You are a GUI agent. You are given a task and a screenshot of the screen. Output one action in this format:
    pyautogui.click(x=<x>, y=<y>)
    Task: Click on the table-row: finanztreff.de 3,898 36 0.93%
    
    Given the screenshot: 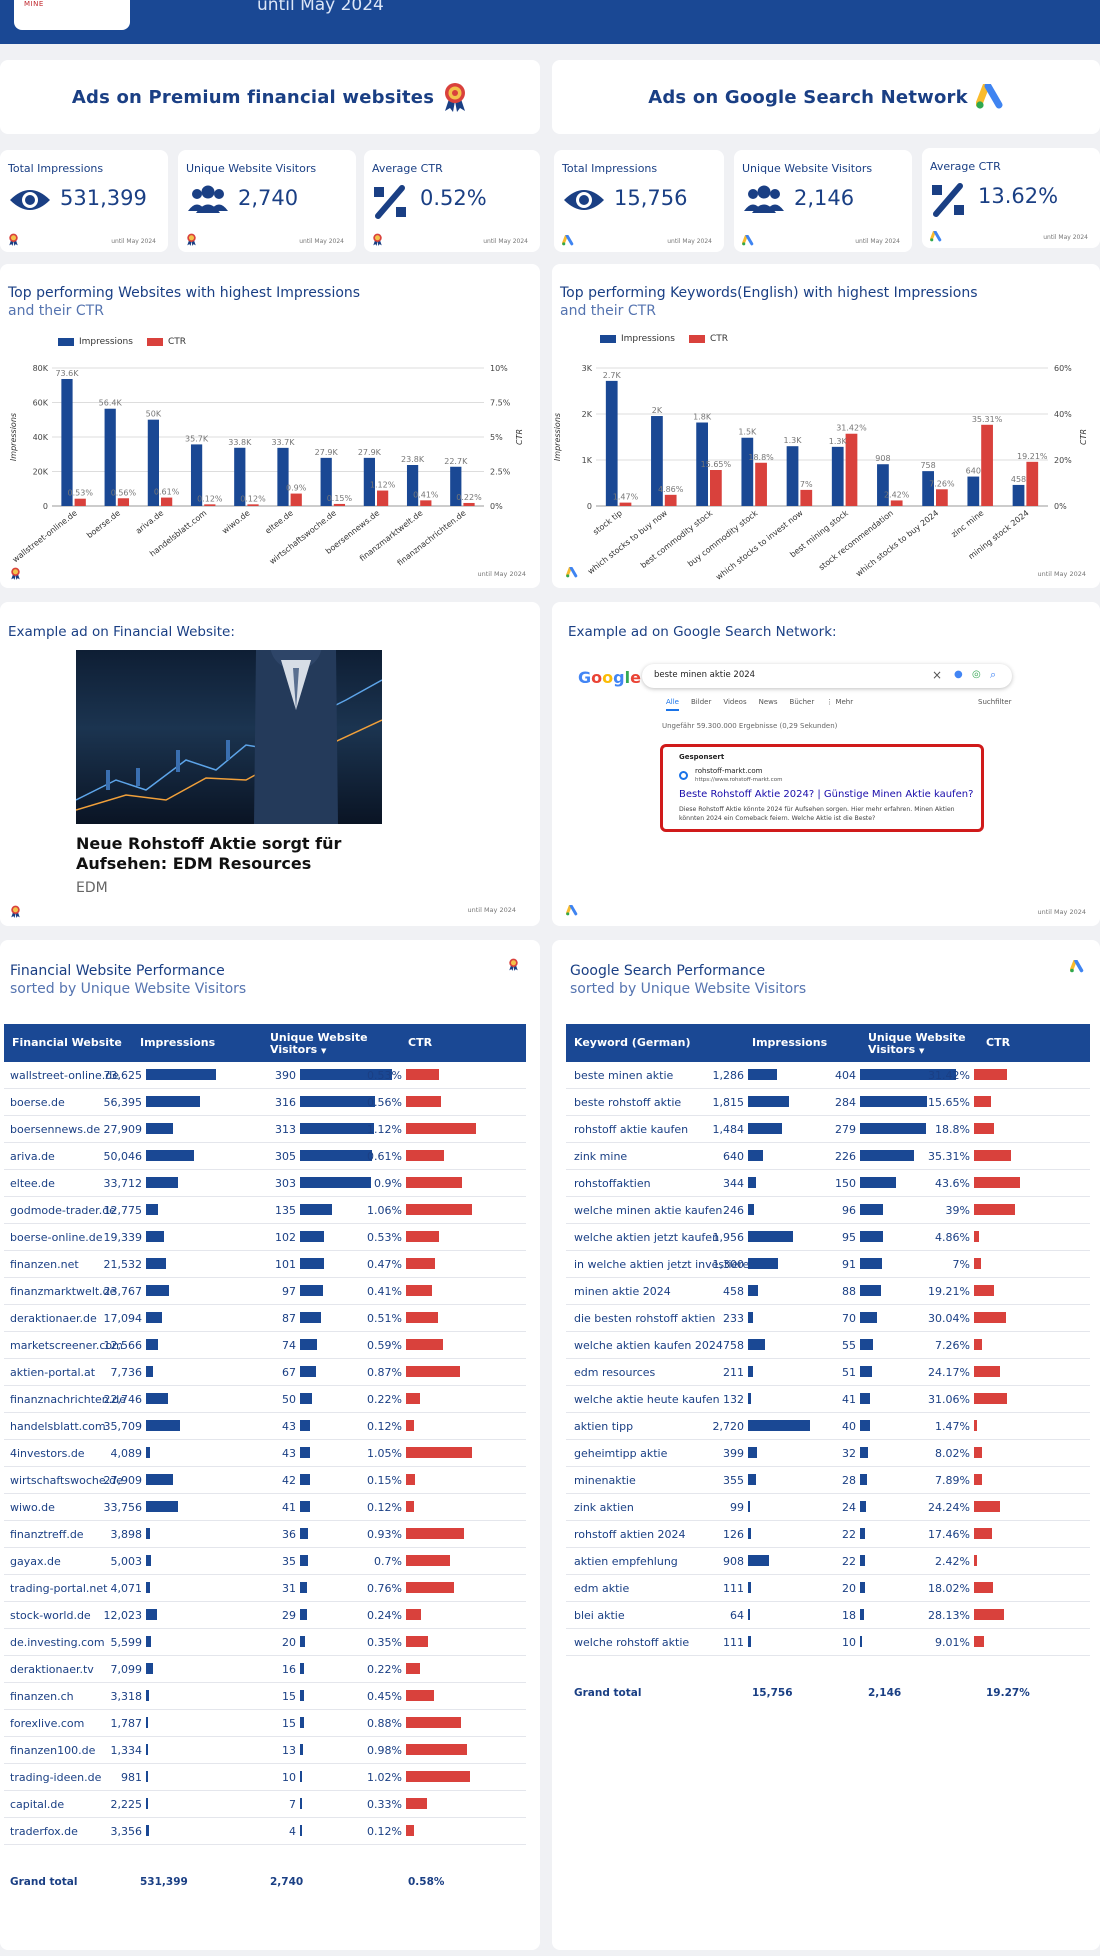 What is the action you would take?
    pyautogui.click(x=265, y=1534)
    